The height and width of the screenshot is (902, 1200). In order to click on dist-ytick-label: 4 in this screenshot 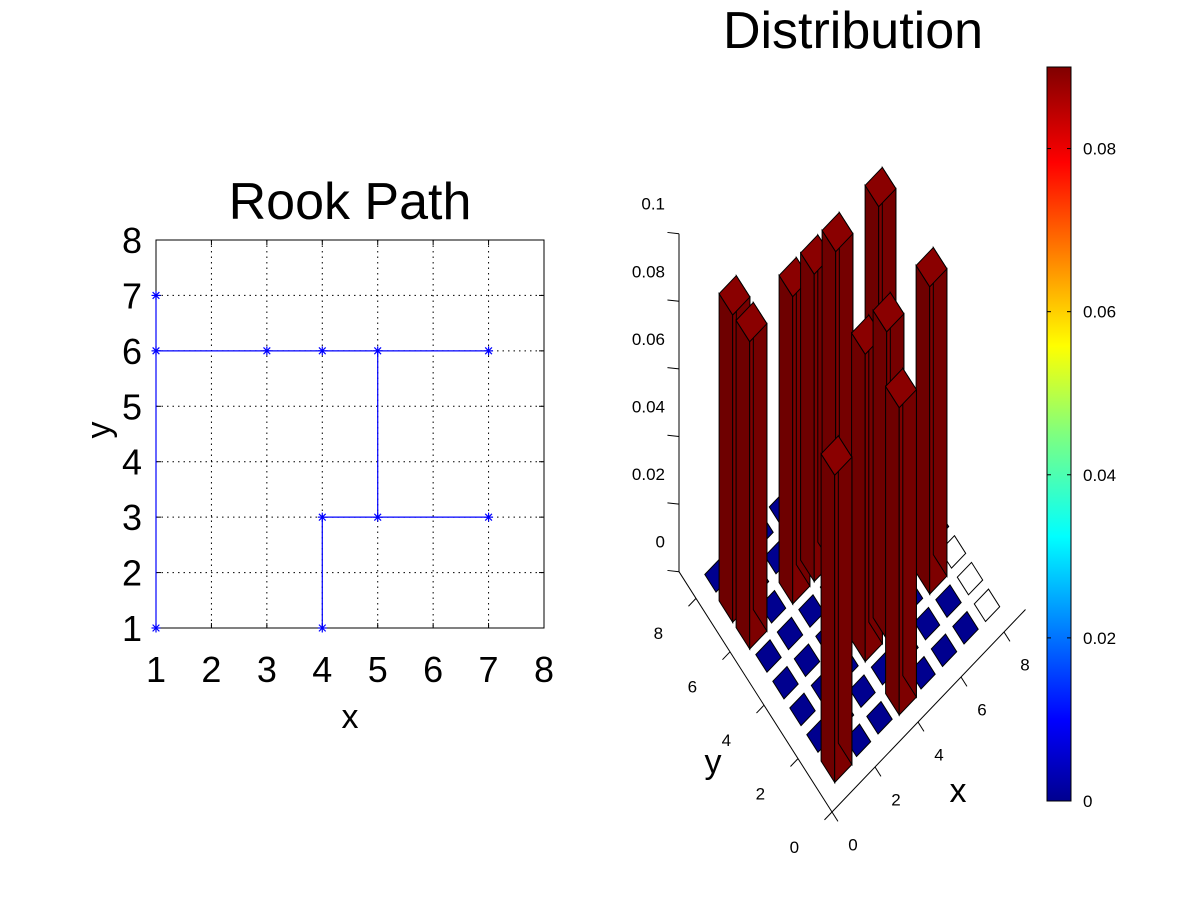, I will do `click(726, 740)`.